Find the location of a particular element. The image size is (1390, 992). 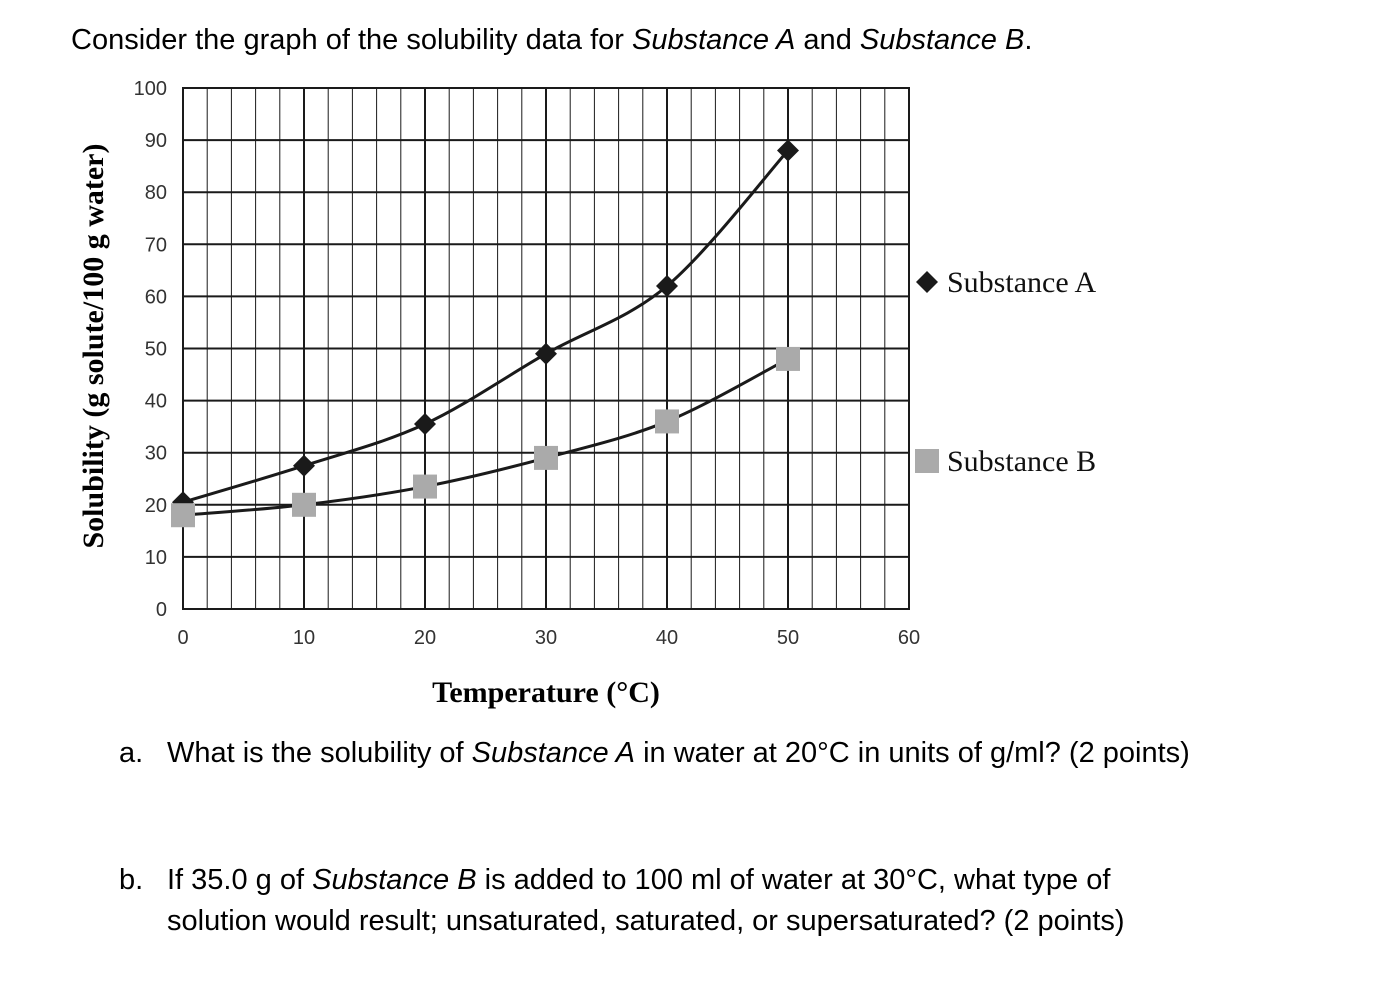

y-tick-label: 80 is located at coordinates (156, 193).